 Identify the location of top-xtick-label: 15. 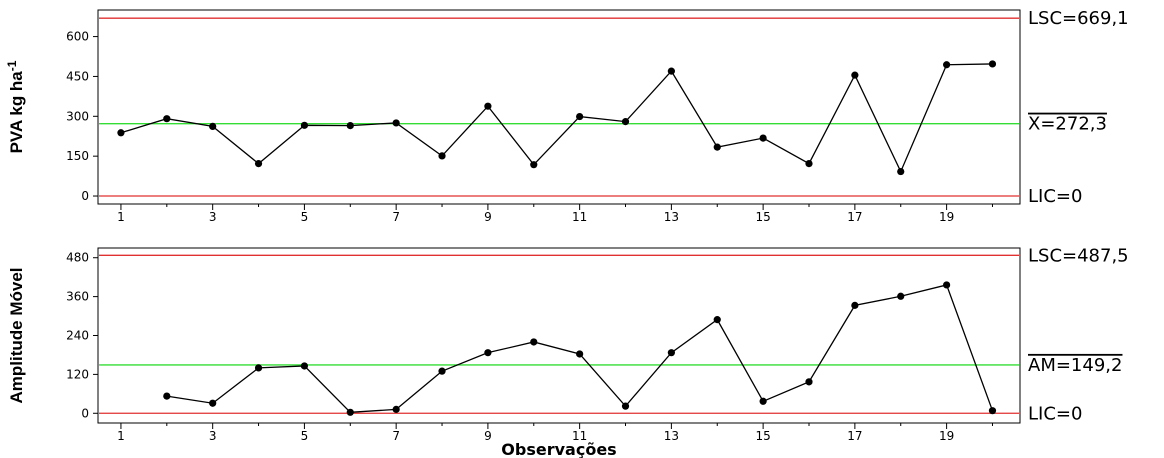
(762, 217).